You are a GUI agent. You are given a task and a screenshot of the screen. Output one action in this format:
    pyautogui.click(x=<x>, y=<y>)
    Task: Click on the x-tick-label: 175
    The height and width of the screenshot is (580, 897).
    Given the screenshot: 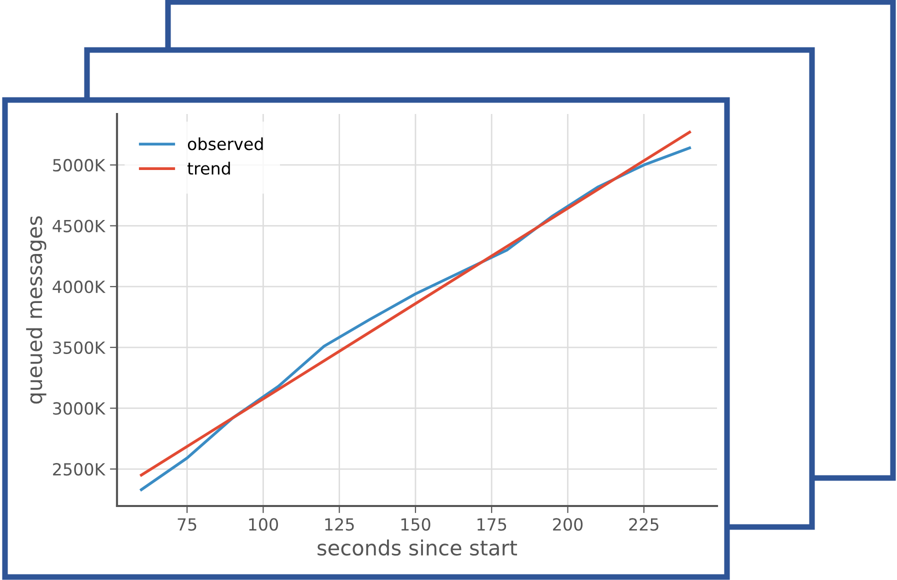 What is the action you would take?
    pyautogui.click(x=492, y=524)
    